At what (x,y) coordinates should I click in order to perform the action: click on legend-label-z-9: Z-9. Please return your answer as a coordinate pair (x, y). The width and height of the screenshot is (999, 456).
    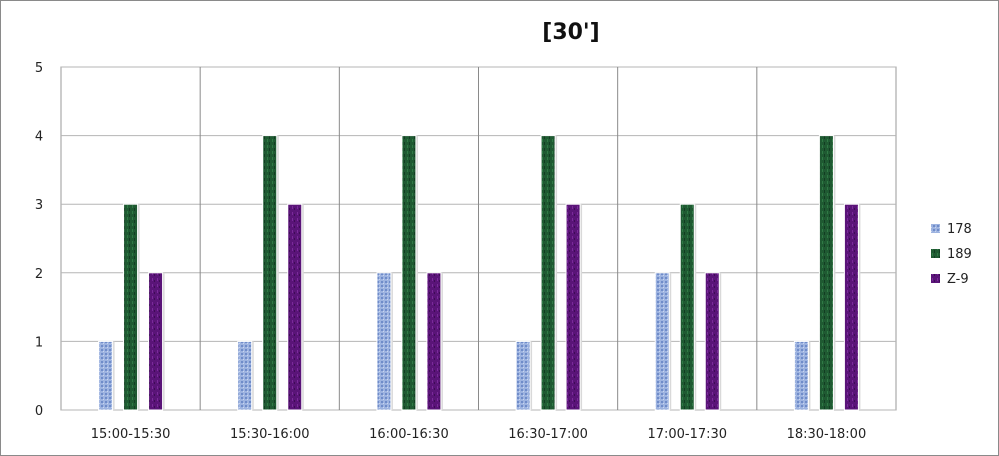
    Looking at the image, I should click on (958, 279).